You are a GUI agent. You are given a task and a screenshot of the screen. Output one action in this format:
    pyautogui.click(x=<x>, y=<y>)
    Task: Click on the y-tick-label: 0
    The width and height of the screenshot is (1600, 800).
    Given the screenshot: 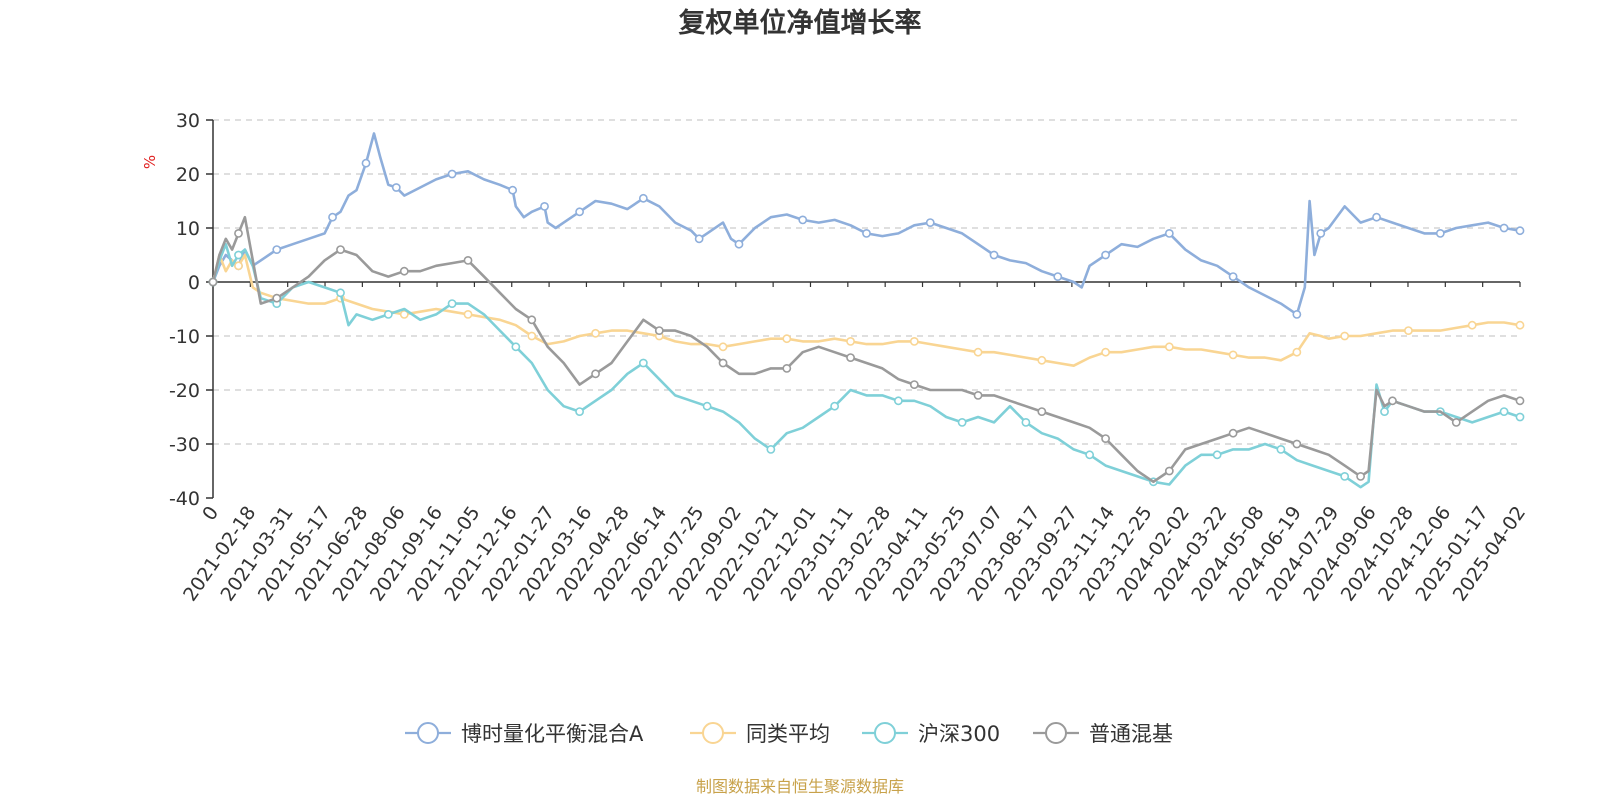 What is the action you would take?
    pyautogui.click(x=194, y=283)
    